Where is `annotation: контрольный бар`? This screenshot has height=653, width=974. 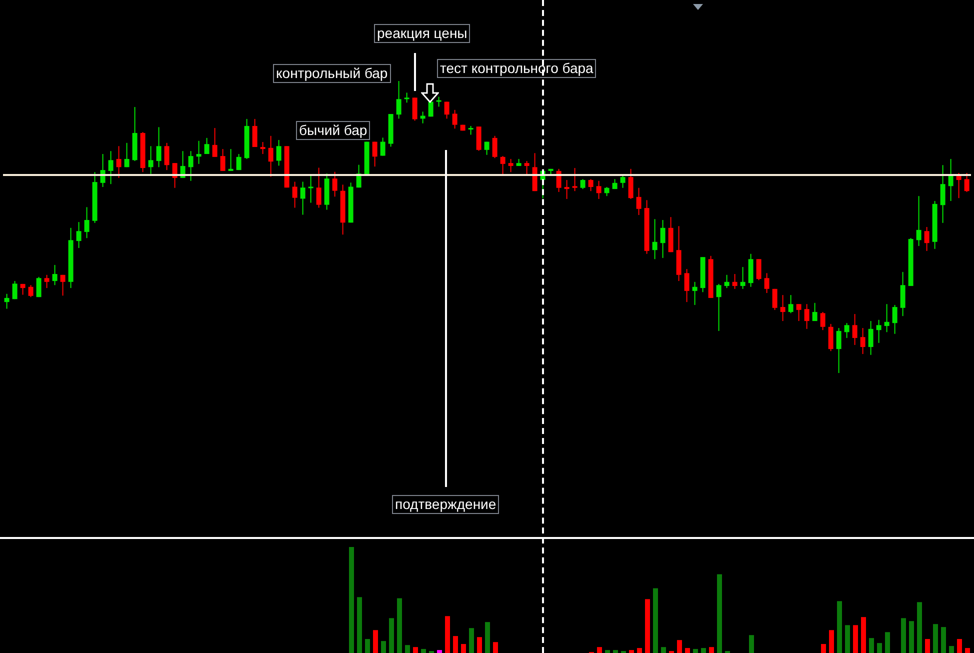 annotation: контрольный бар is located at coordinates (332, 73).